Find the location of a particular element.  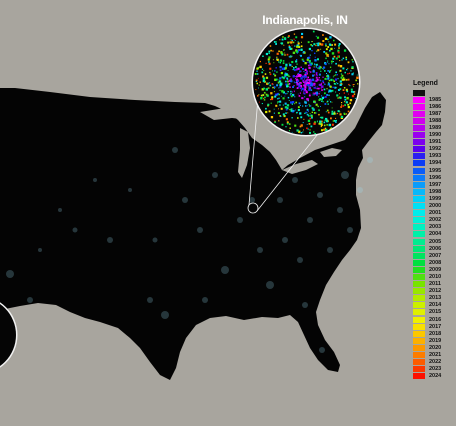

legend-label: 2023 is located at coordinates (435, 369).